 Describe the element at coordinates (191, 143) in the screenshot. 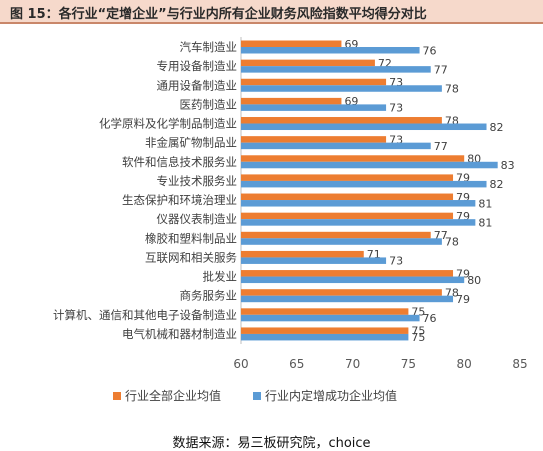

I see `category-label: 非金属矿物制品业` at that location.